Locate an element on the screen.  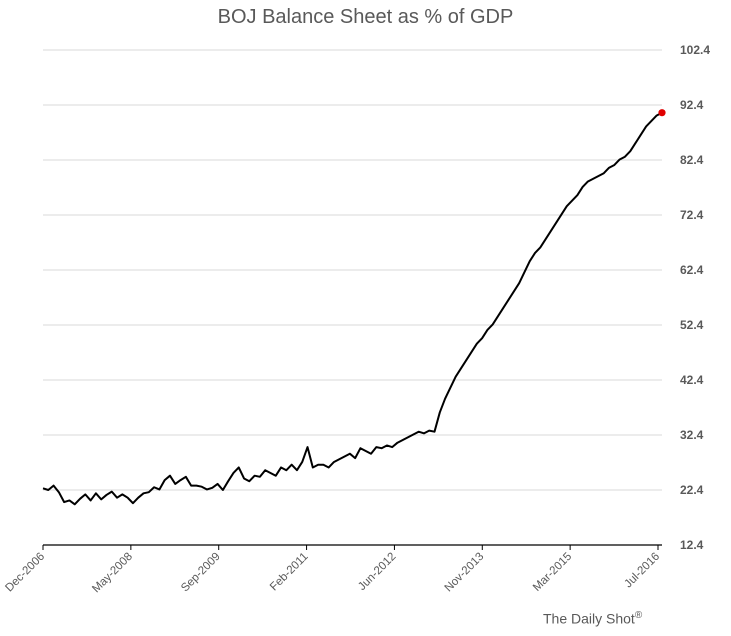
y-tick-label: 32.4 is located at coordinates (692, 435).